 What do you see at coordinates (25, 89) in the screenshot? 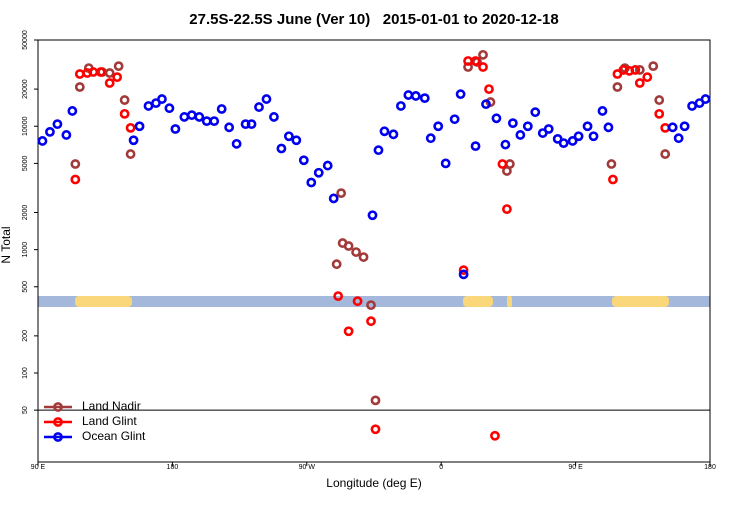
I see `y-tick-label: 20000` at bounding box center [25, 89].